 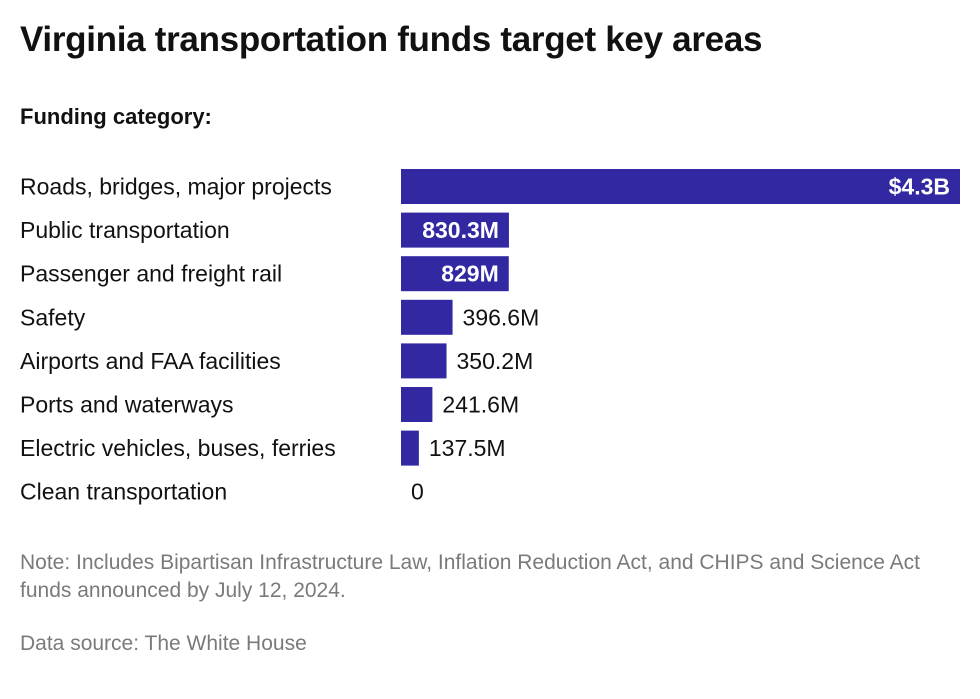 I want to click on bar-public-transportation, so click(x=455, y=230).